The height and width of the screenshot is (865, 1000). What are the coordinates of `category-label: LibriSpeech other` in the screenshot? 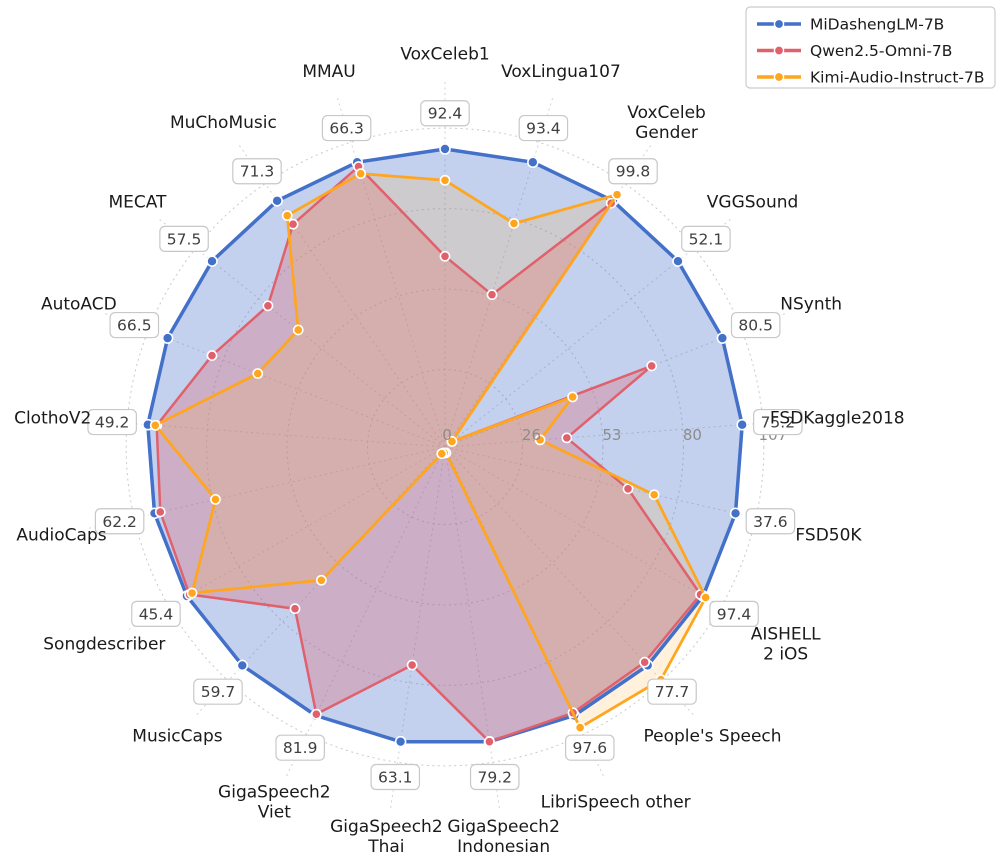 It's located at (616, 802).